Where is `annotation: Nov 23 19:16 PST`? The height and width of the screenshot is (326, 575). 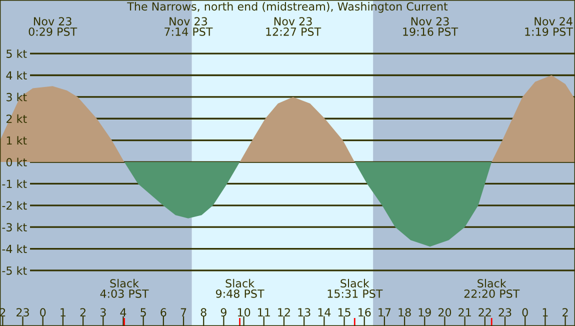
annotation: Nov 23 19:16 PST is located at coordinates (430, 26).